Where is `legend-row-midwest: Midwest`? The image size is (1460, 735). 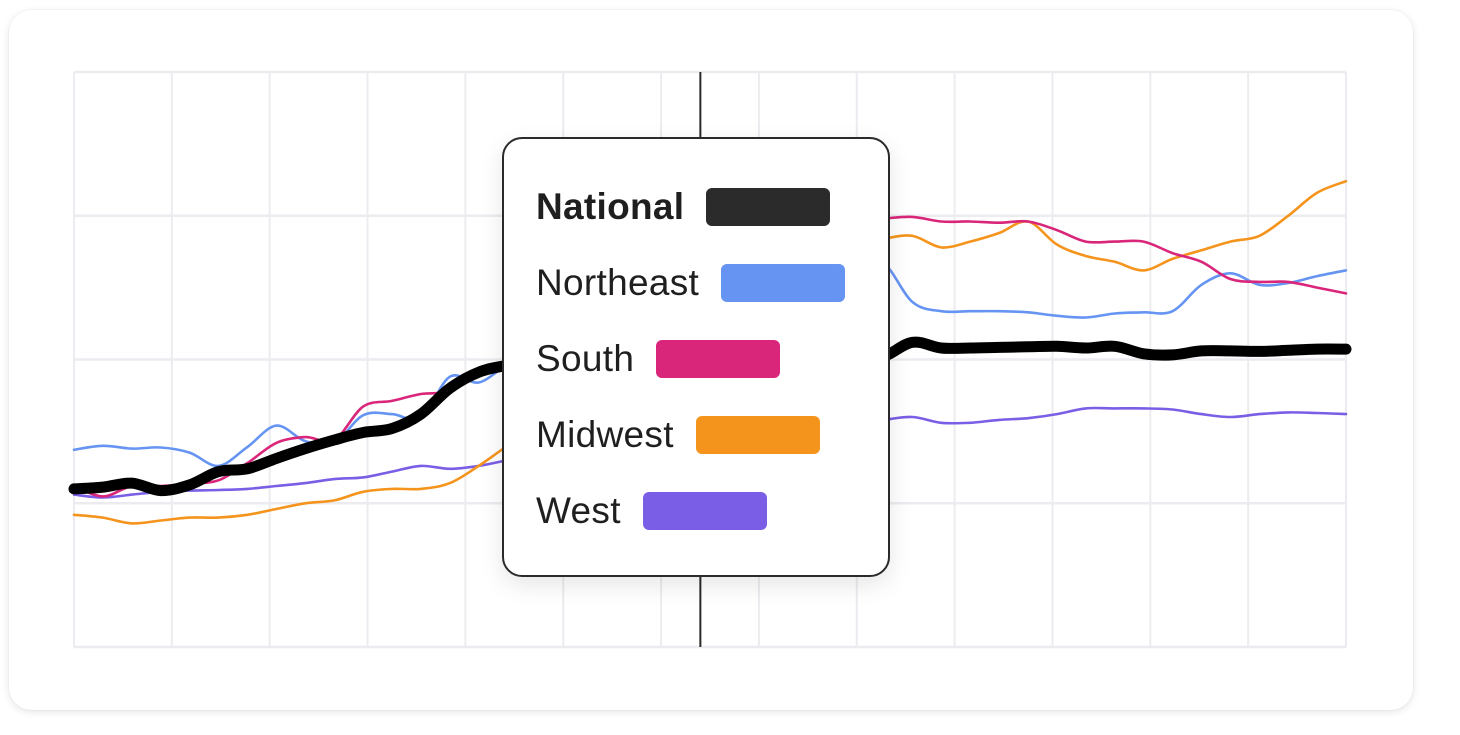
legend-row-midwest: Midwest is located at coordinates (712, 435).